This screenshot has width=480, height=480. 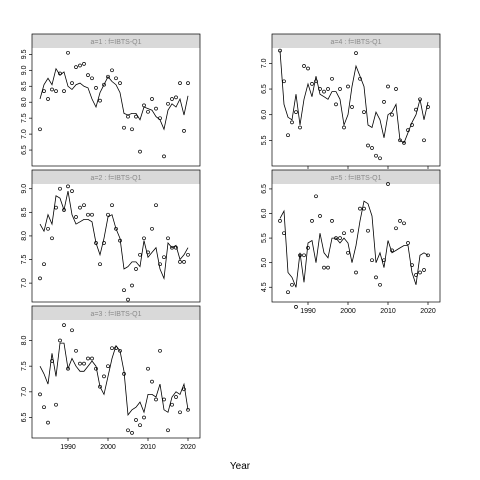 I want to click on y-tick-label: 4.5, so click(x=264, y=287).